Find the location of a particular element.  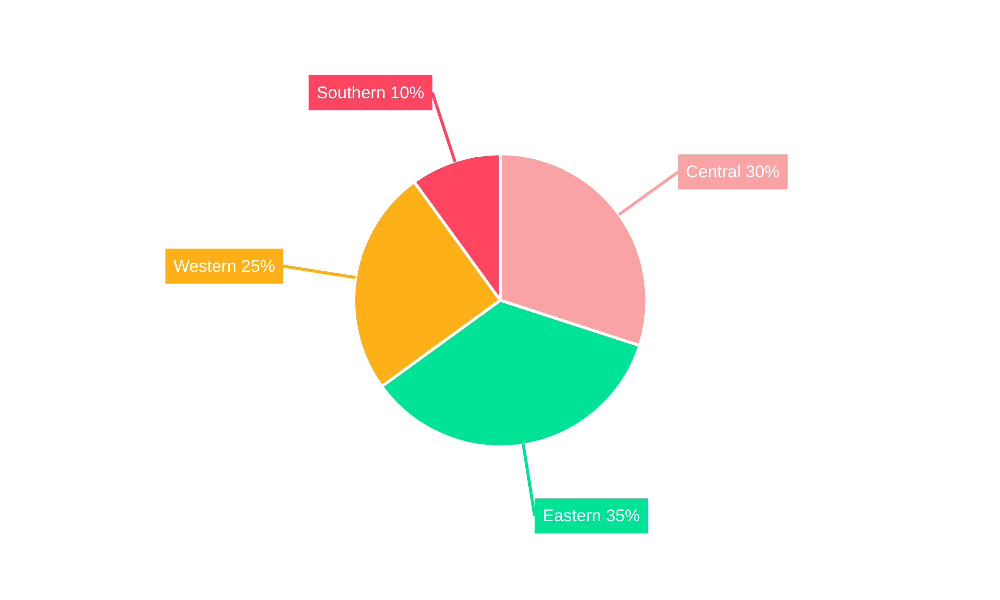

slice-label: Eastern 35% is located at coordinates (591, 516).